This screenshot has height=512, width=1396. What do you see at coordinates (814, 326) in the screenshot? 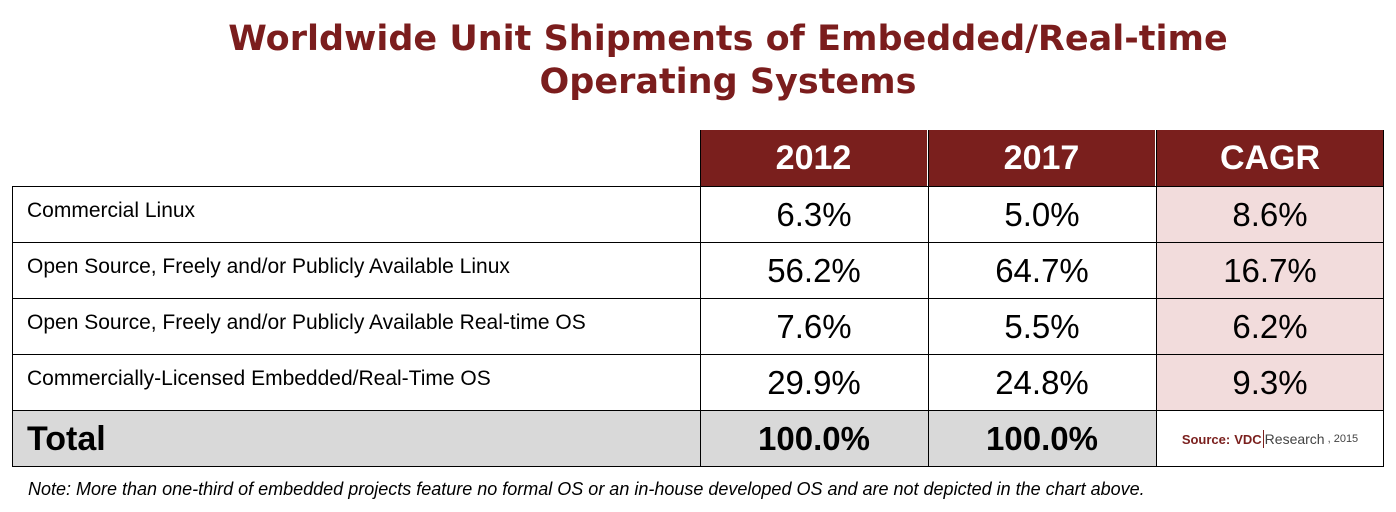
I see `cell-value: 7.6%` at bounding box center [814, 326].